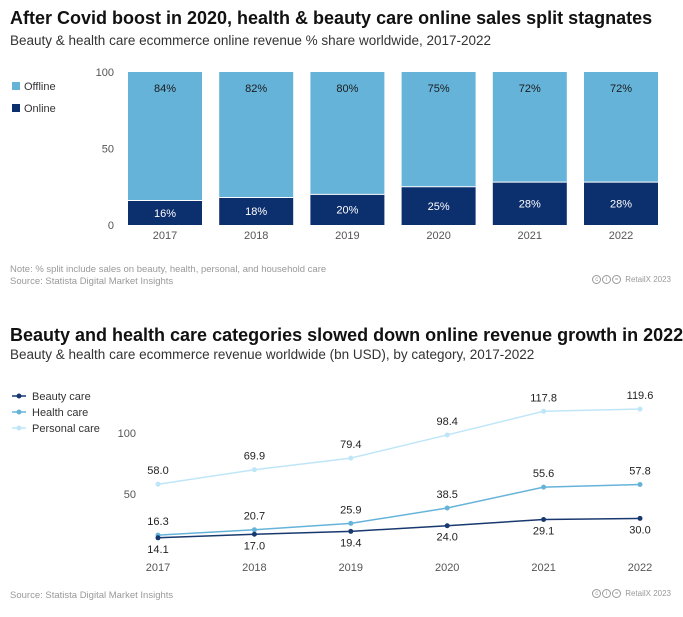 The height and width of the screenshot is (617, 683). I want to click on data-label-offline: 82%, so click(256, 89).